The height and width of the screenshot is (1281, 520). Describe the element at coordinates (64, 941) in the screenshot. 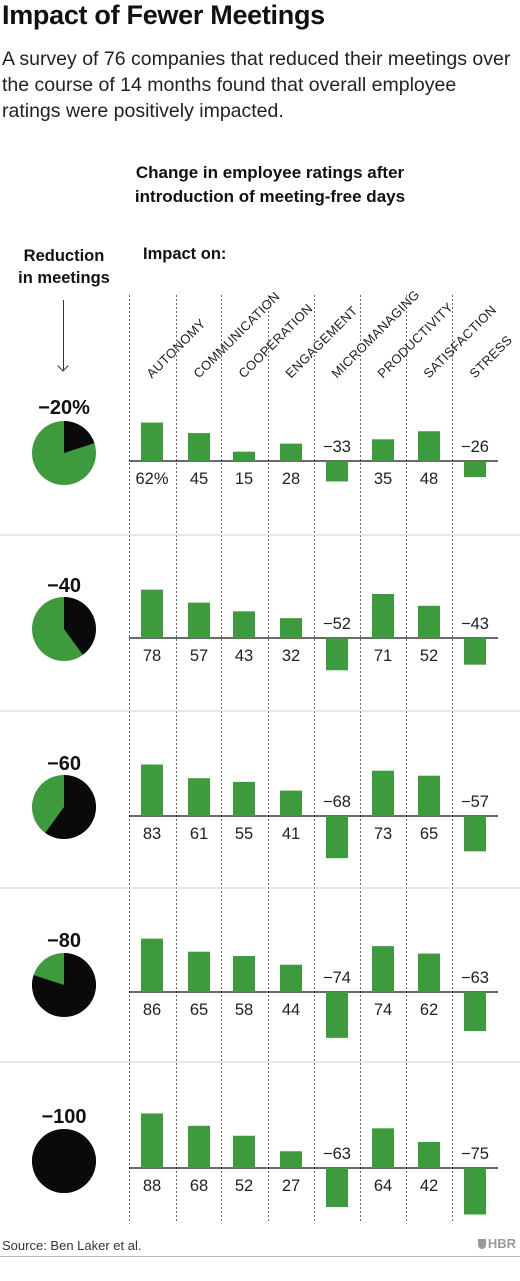

I see `reduction-label: −80` at that location.